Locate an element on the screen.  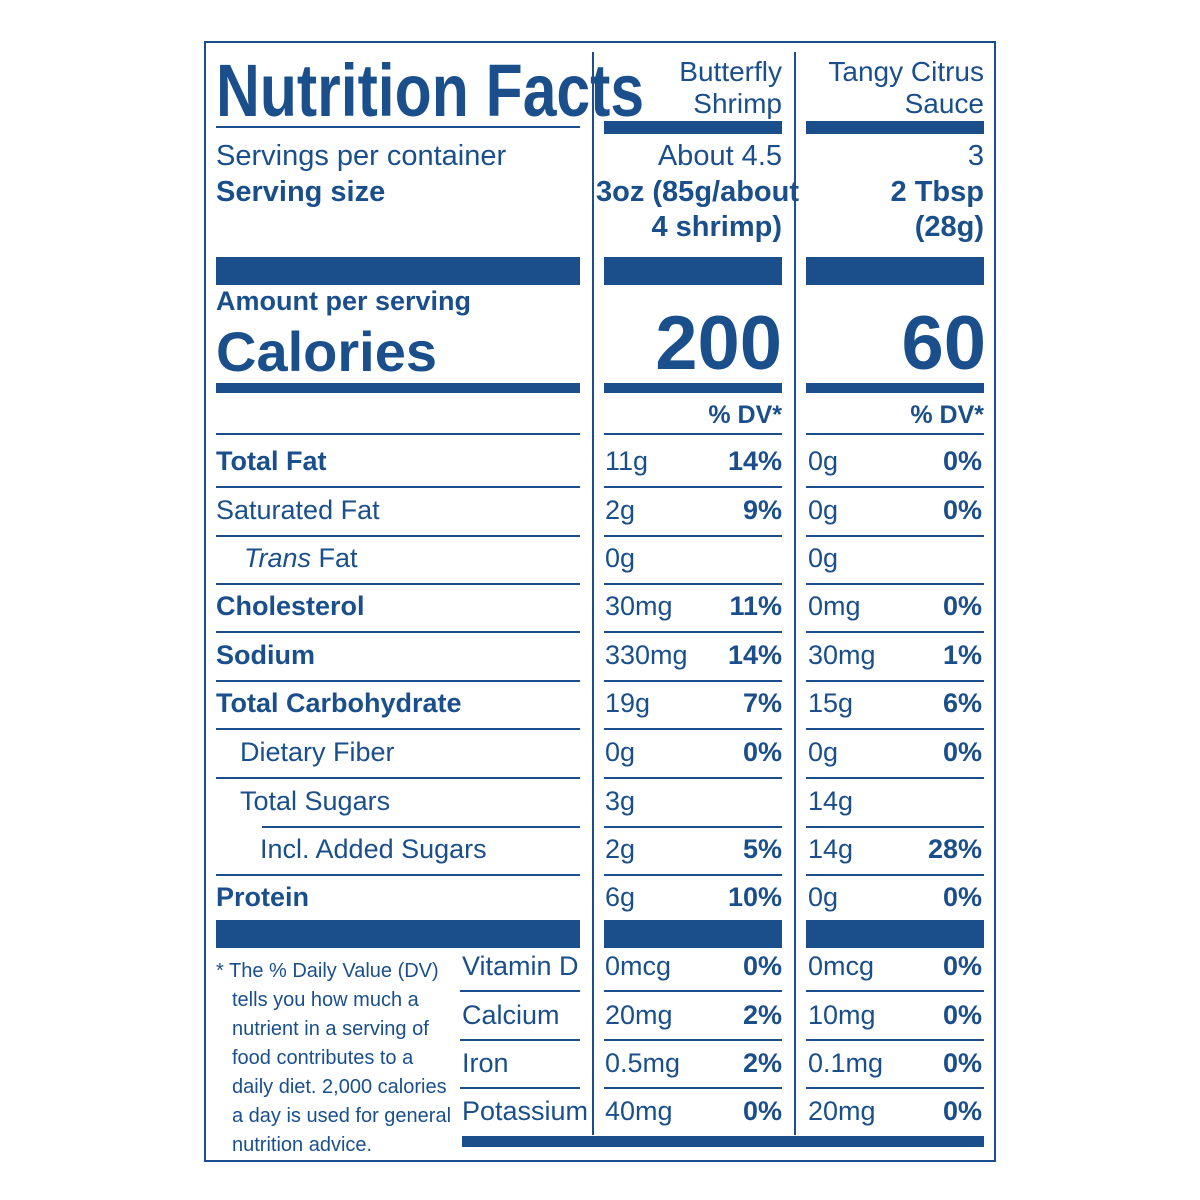
shrimp-amount: 2g is located at coordinates (620, 849).